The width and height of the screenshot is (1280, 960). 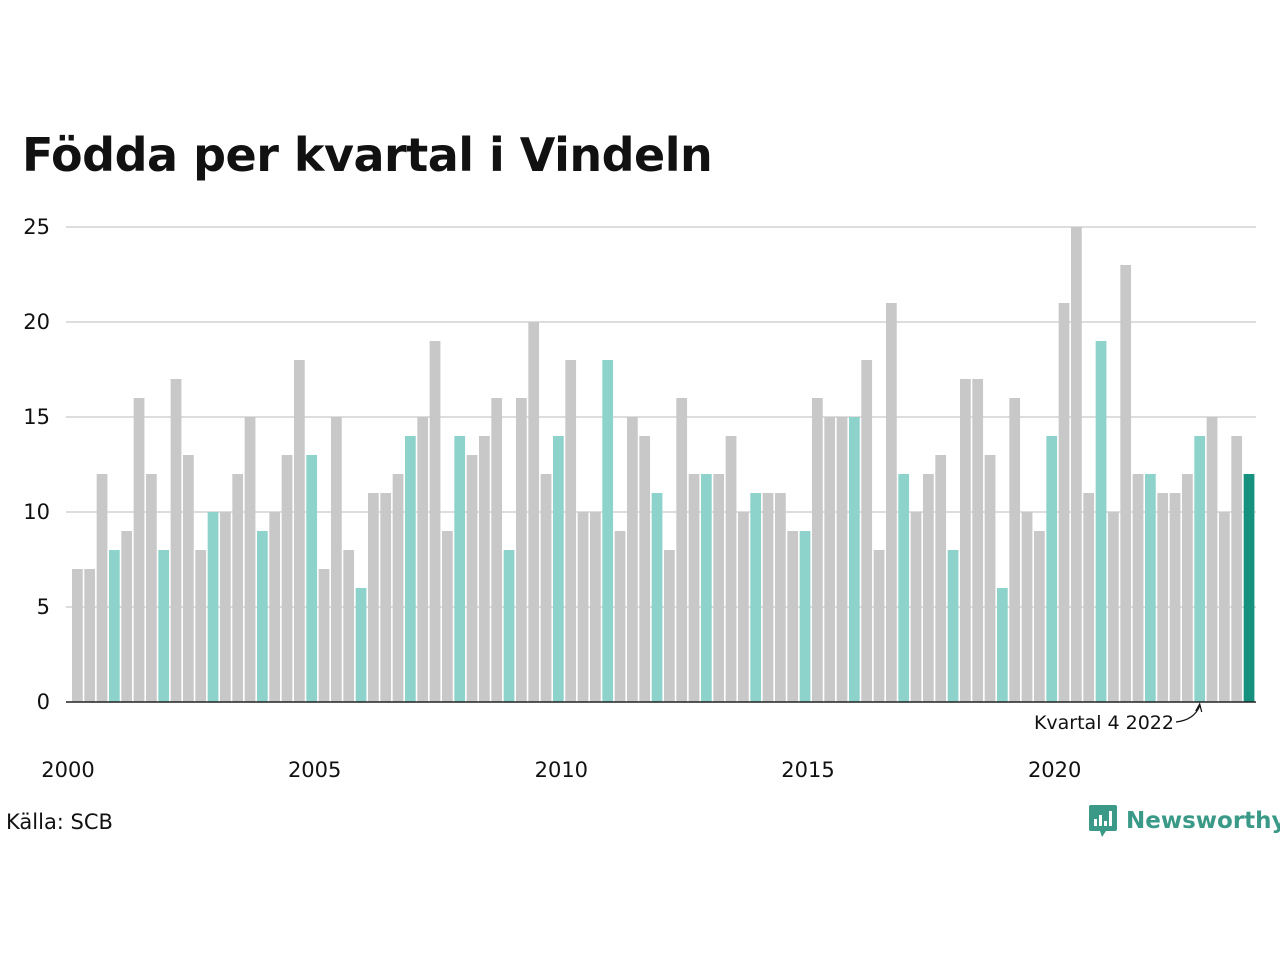 What do you see at coordinates (43, 702) in the screenshot?
I see `y-tick-label: 0` at bounding box center [43, 702].